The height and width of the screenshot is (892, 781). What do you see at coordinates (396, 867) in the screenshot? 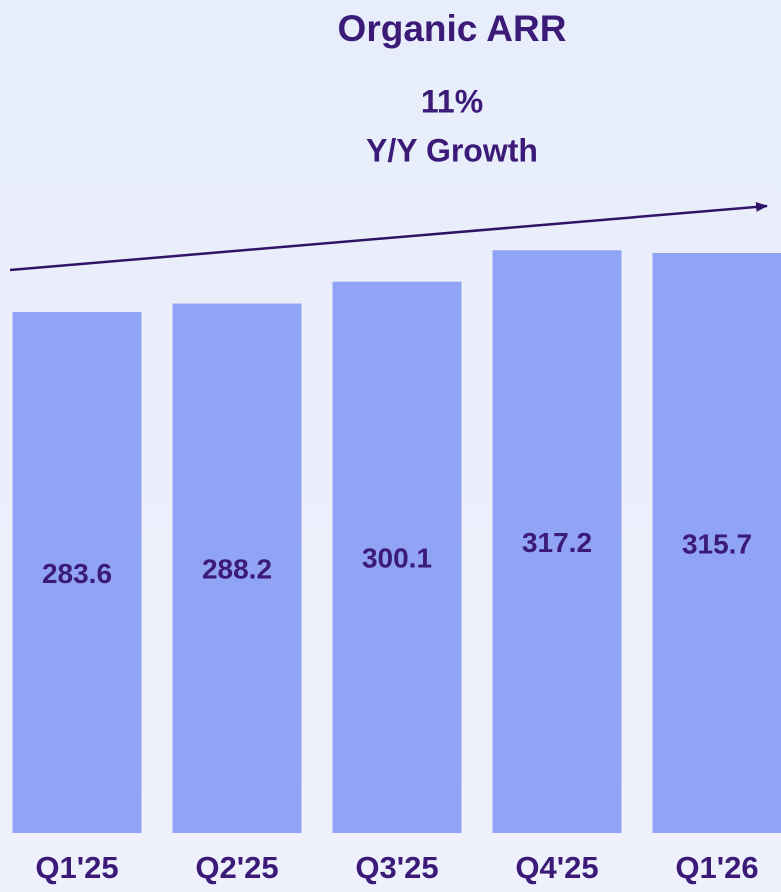
I see `x-tick-label: Q3'25` at bounding box center [396, 867].